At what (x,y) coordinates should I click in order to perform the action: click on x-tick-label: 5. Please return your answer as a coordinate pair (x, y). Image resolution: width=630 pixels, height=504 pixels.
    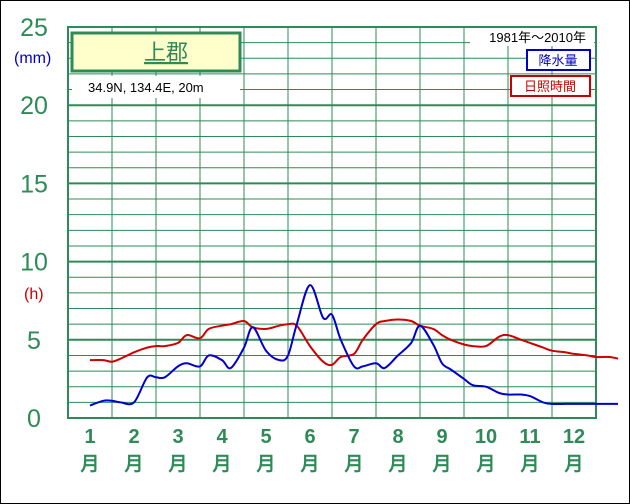
    Looking at the image, I should click on (265, 437).